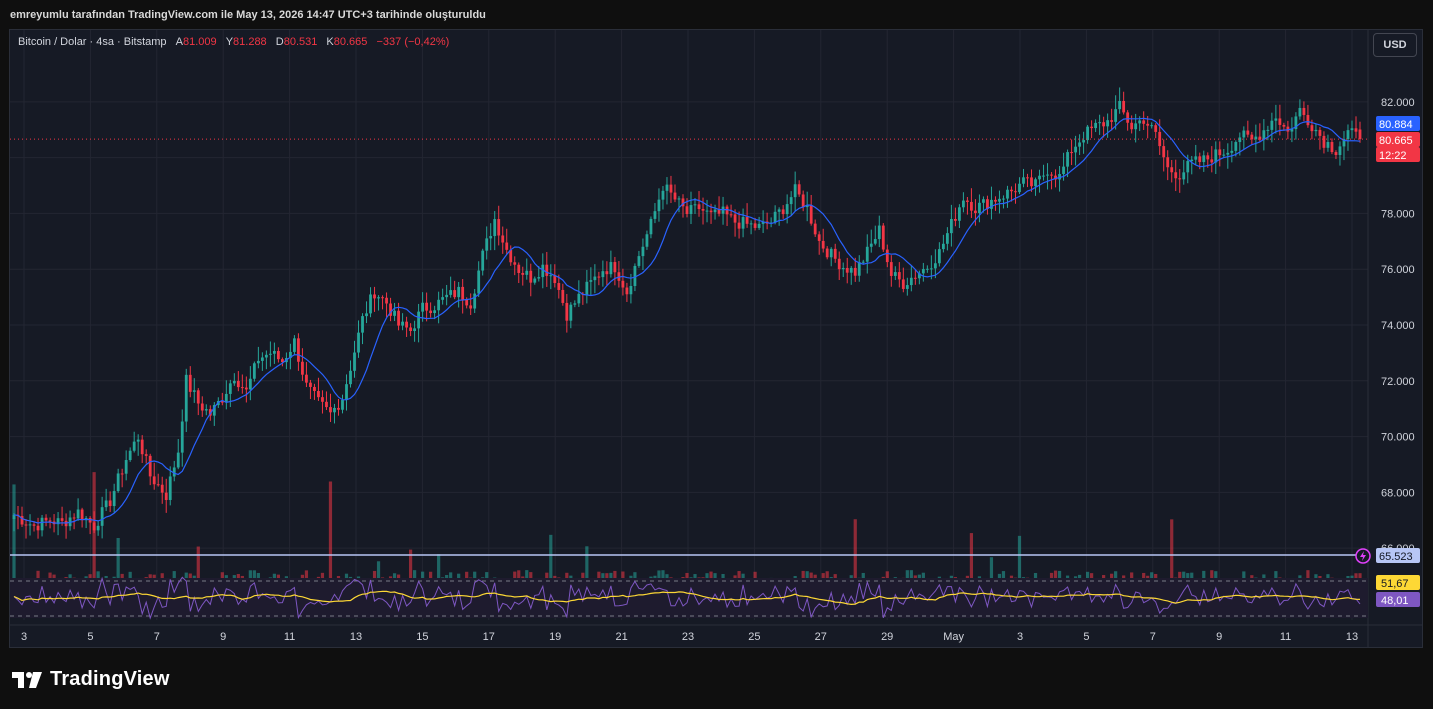 This screenshot has height=709, width=1433. I want to click on y-tick-label: 78.000, so click(1398, 214).